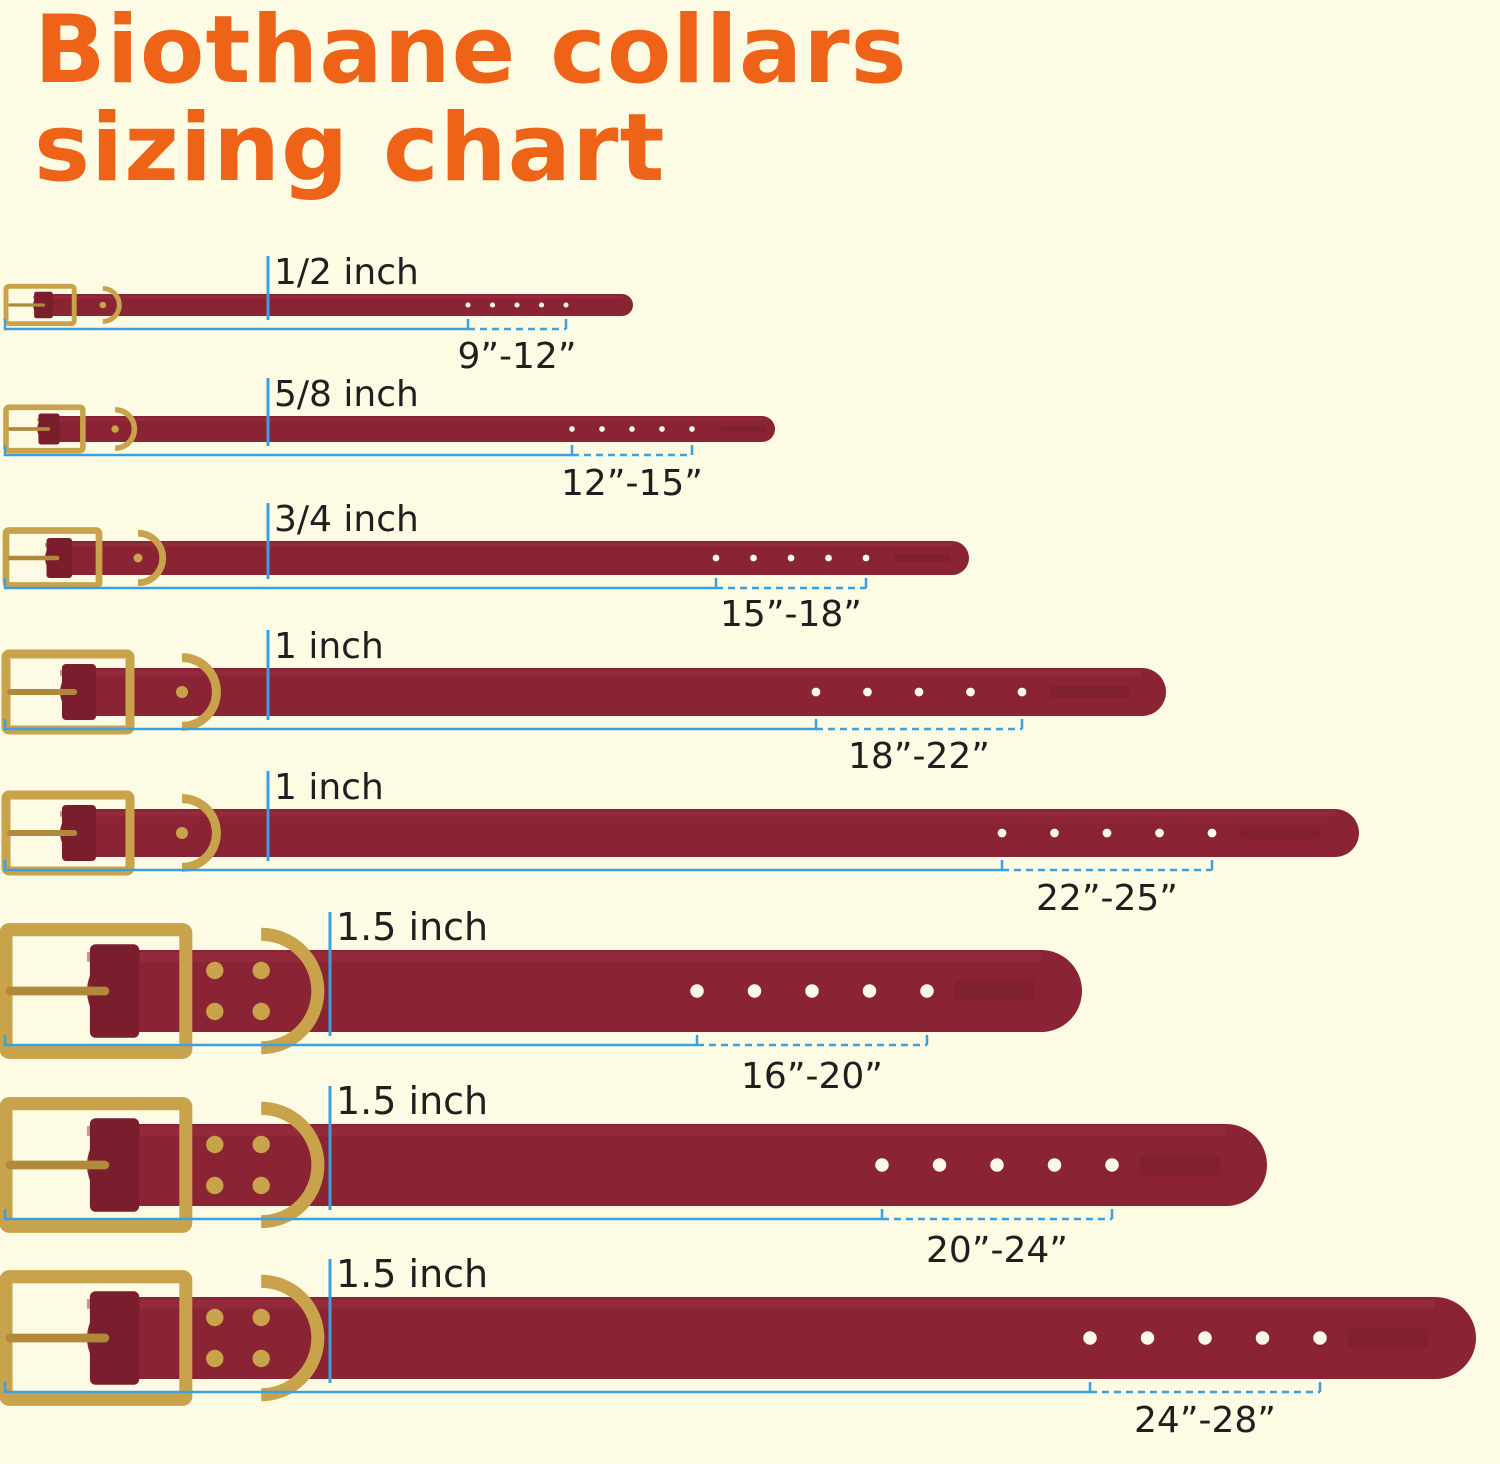  I want to click on collar-row: 1 inch 22”-25”, so click(680, 843).